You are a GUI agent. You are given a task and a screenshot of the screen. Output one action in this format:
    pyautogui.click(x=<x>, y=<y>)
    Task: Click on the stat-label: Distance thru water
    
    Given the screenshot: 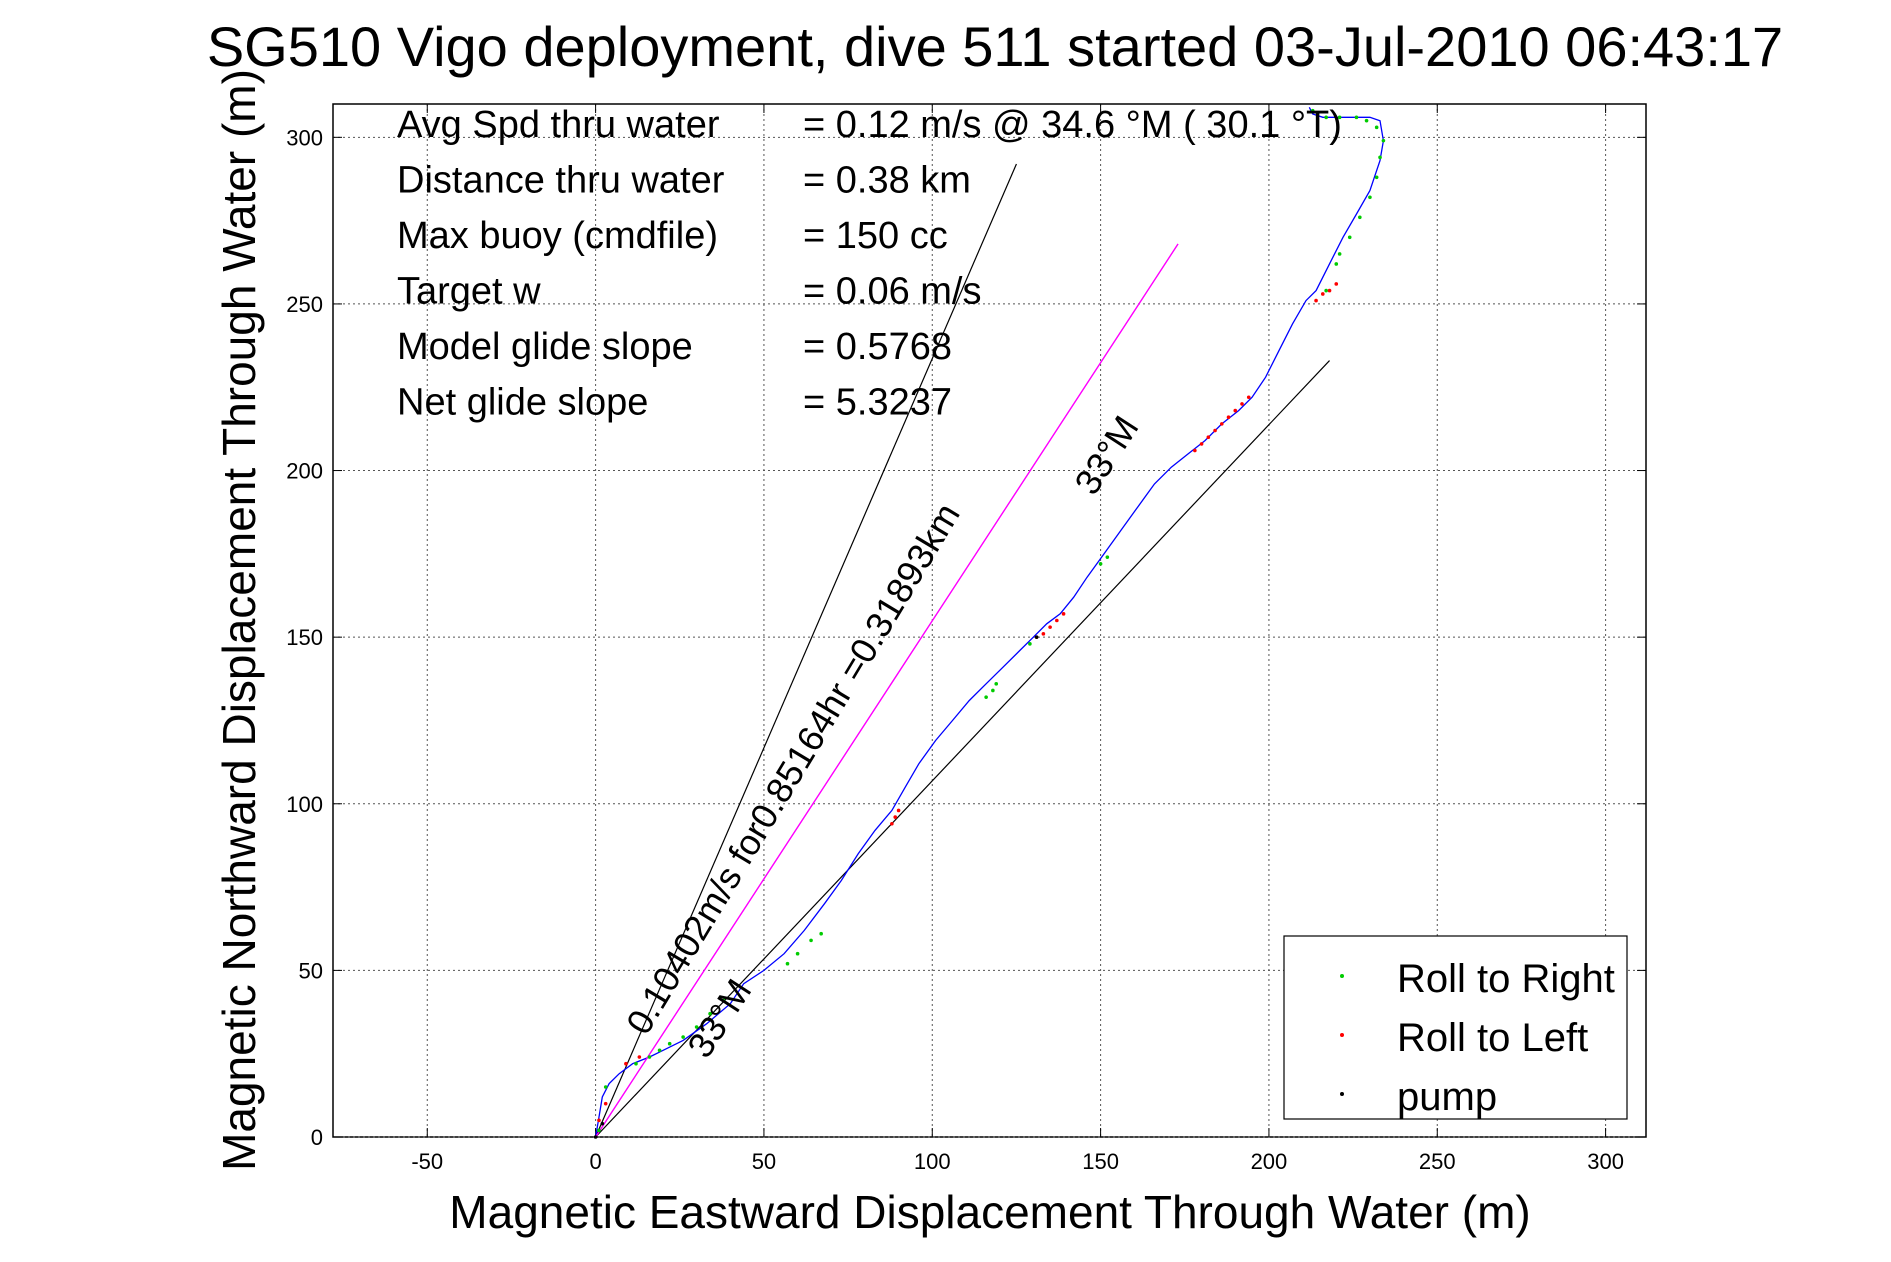 What is the action you would take?
    pyautogui.click(x=561, y=181)
    